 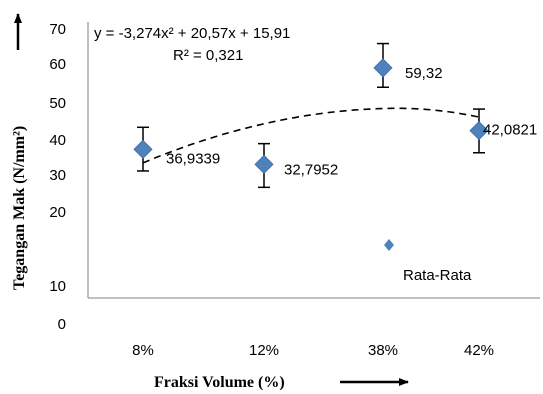 What do you see at coordinates (193, 158) in the screenshot?
I see `data-label: 36,9339` at bounding box center [193, 158].